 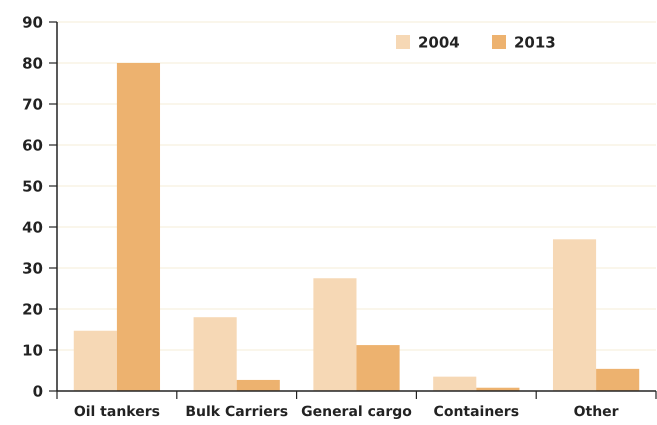 What do you see at coordinates (596, 412) in the screenshot?
I see `x-tick-label: Other` at bounding box center [596, 412].